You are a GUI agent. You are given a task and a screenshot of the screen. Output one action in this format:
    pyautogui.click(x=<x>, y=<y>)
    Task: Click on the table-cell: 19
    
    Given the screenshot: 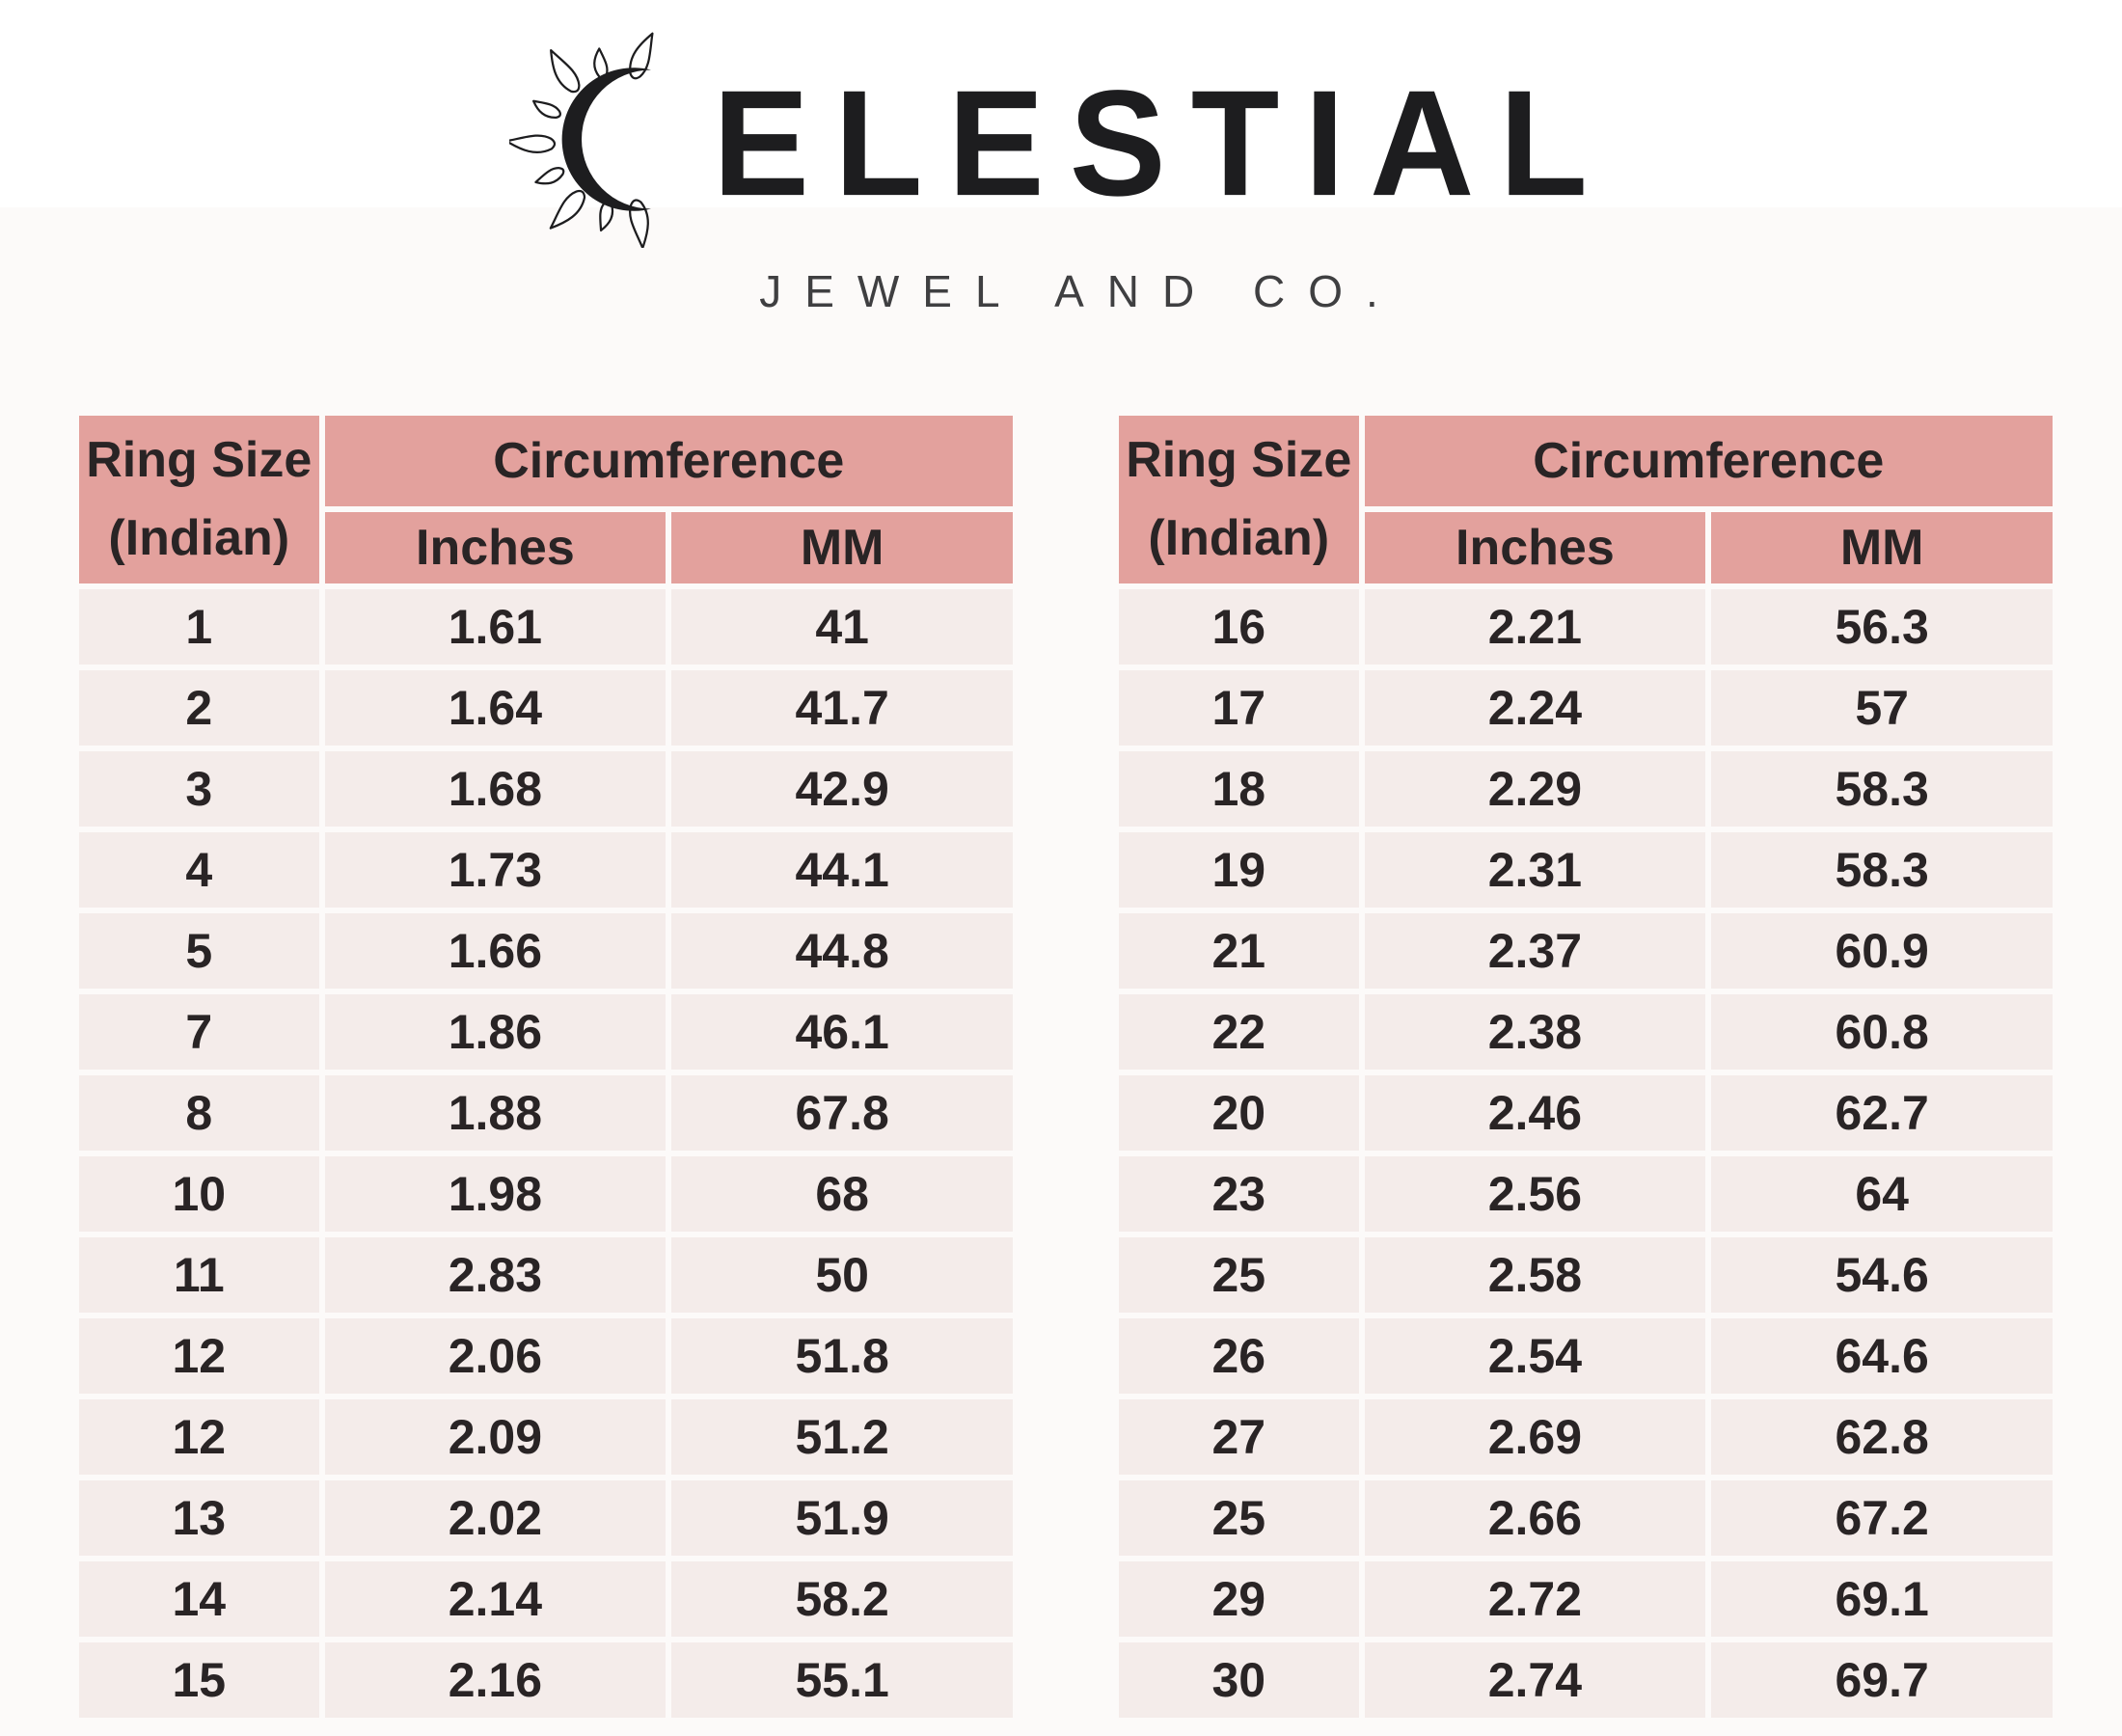 What is the action you would take?
    pyautogui.click(x=1239, y=870)
    